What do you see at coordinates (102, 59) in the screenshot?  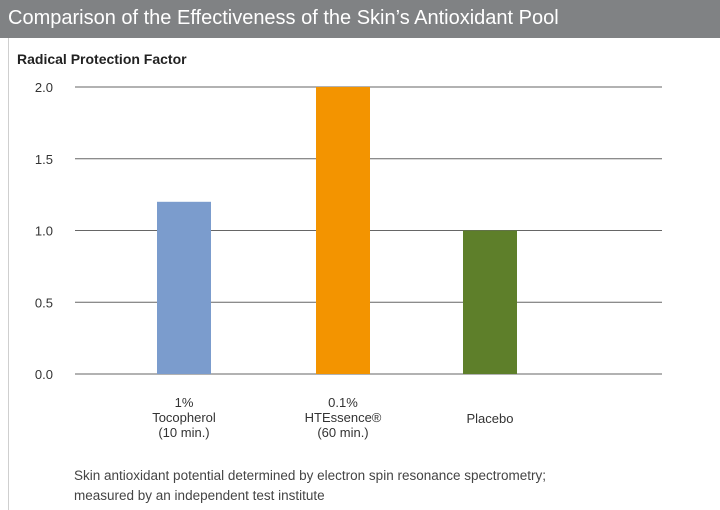 I see `y-axis-label: Radical Protection Factor` at bounding box center [102, 59].